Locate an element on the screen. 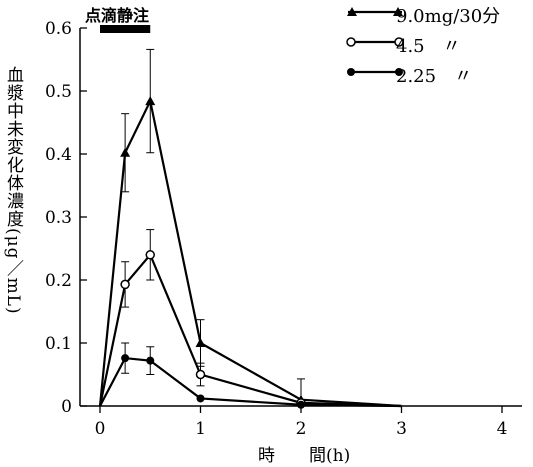 The height and width of the screenshot is (467, 533). x-tick-label: 4 is located at coordinates (502, 429).